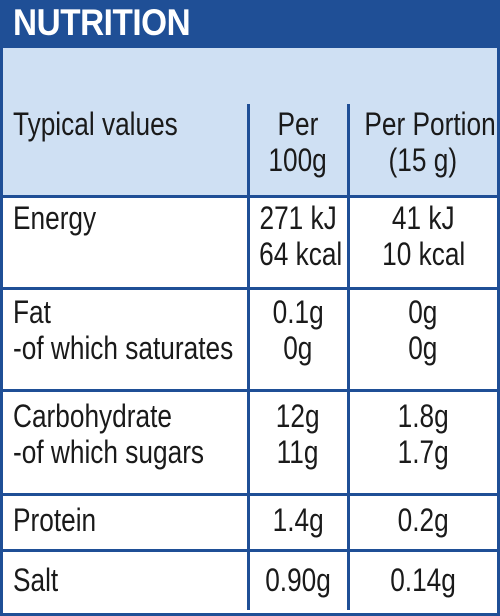  Describe the element at coordinates (125, 579) in the screenshot. I see `row-label: Salt` at that location.